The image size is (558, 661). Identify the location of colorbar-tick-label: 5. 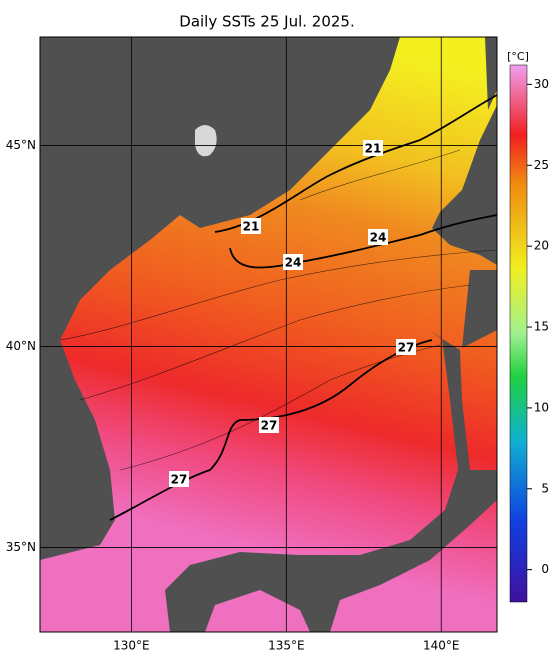
(545, 488).